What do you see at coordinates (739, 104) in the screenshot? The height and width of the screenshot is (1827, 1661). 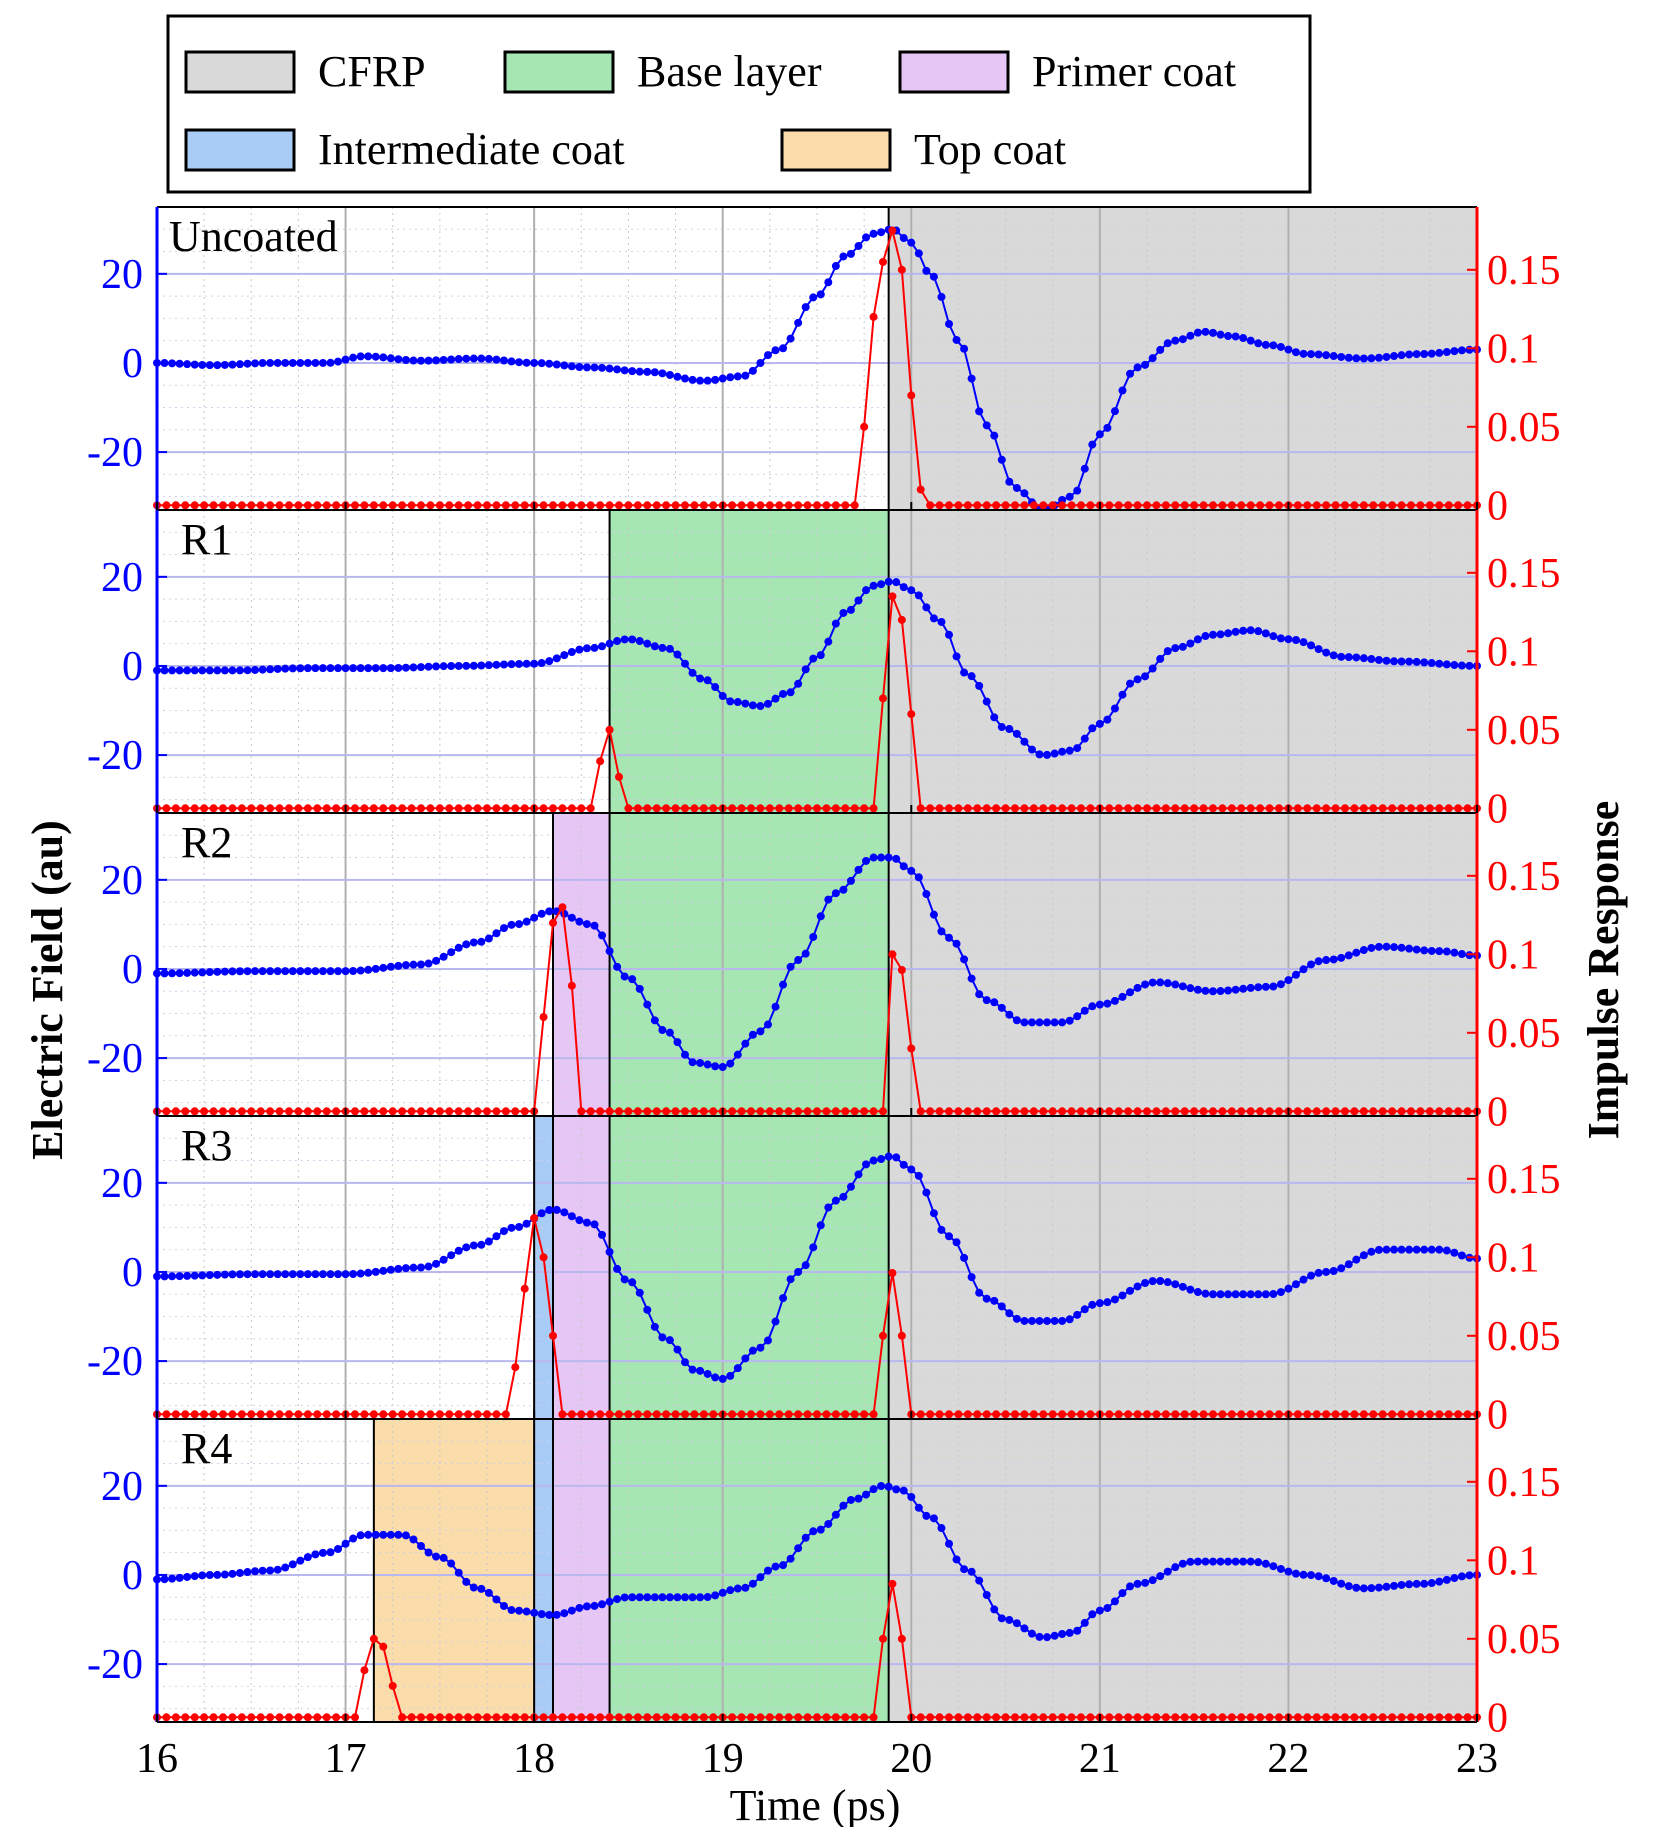 I see `legend-frame` at bounding box center [739, 104].